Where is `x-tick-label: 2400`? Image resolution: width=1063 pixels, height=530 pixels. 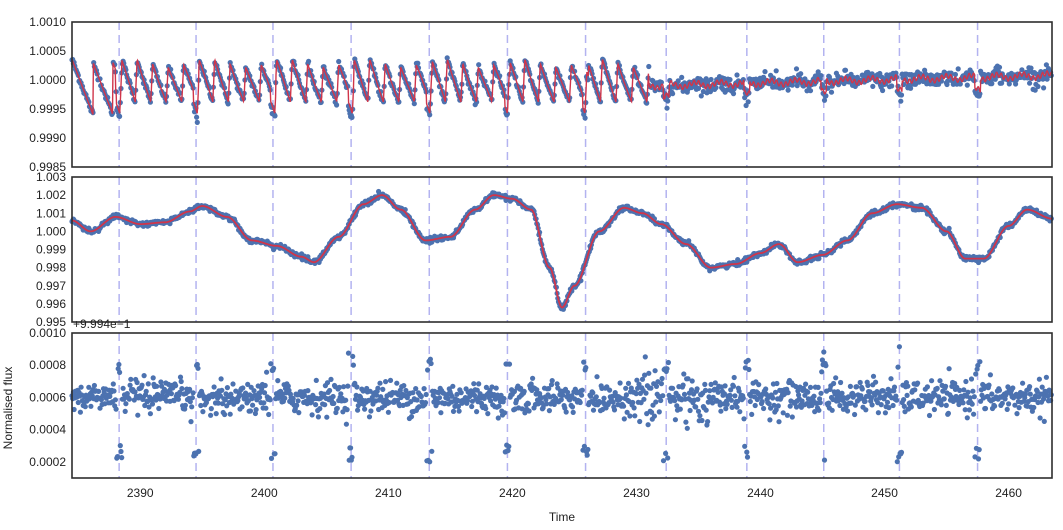 x-tick-label: 2400 is located at coordinates (264, 493).